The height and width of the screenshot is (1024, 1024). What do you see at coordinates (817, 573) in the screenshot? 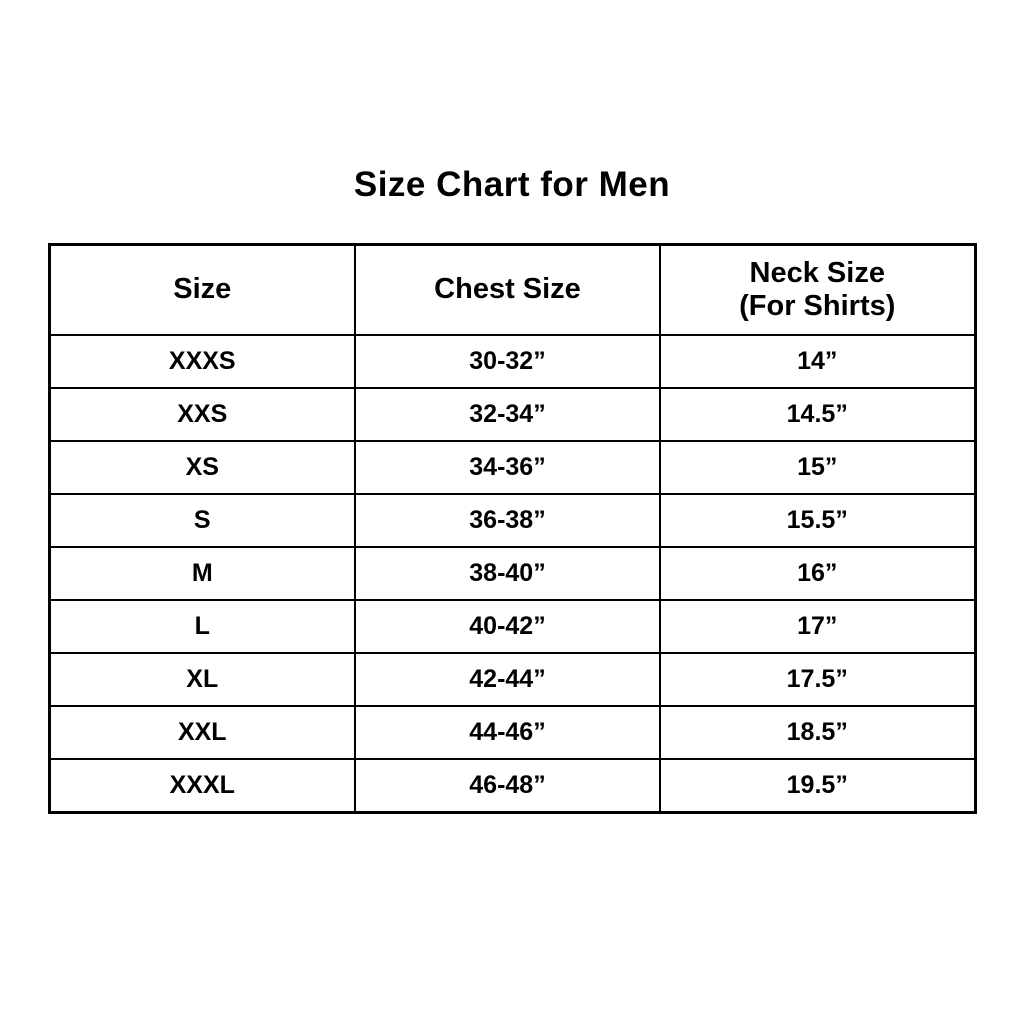
I see `neck-size-cell: 16”` at bounding box center [817, 573].